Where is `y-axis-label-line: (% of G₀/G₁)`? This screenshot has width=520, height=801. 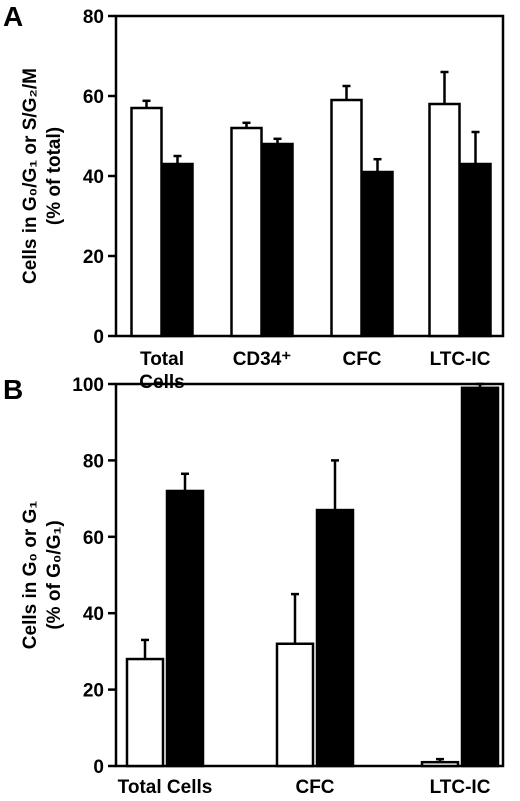 y-axis-label-line: (% of G₀/G₁) is located at coordinates (54, 574).